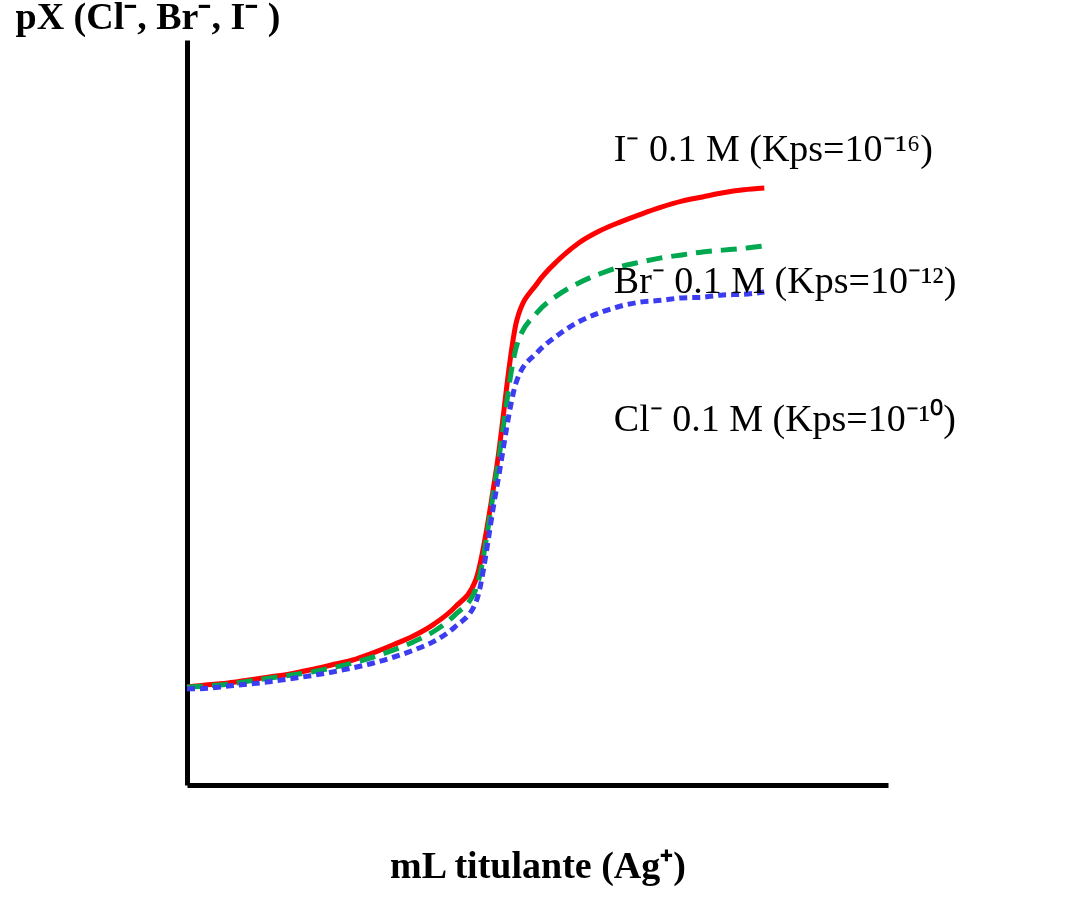 The height and width of the screenshot is (899, 1068). Describe the element at coordinates (785, 280) in the screenshot. I see `series-label: Br⁻ 0.1 M (Kps=10⁻¹²)` at that location.